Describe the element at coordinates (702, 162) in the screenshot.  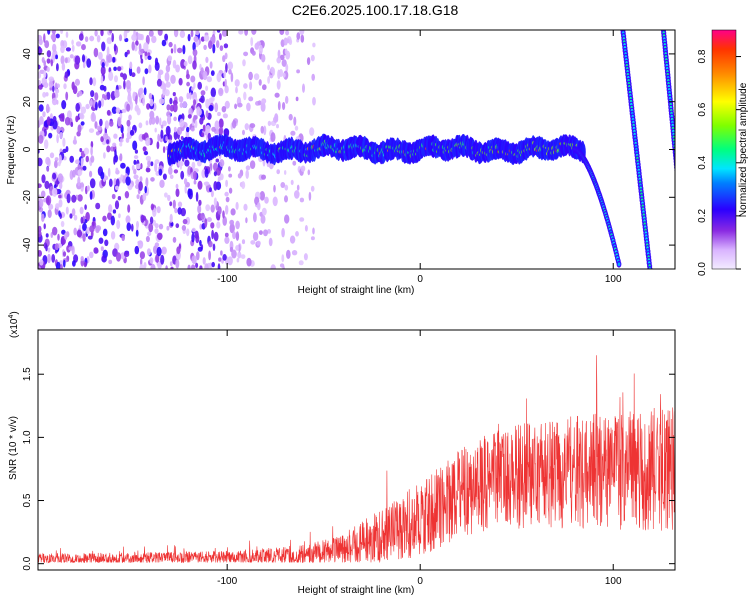
I see `colorbar-tick-label: 0.4` at that location.